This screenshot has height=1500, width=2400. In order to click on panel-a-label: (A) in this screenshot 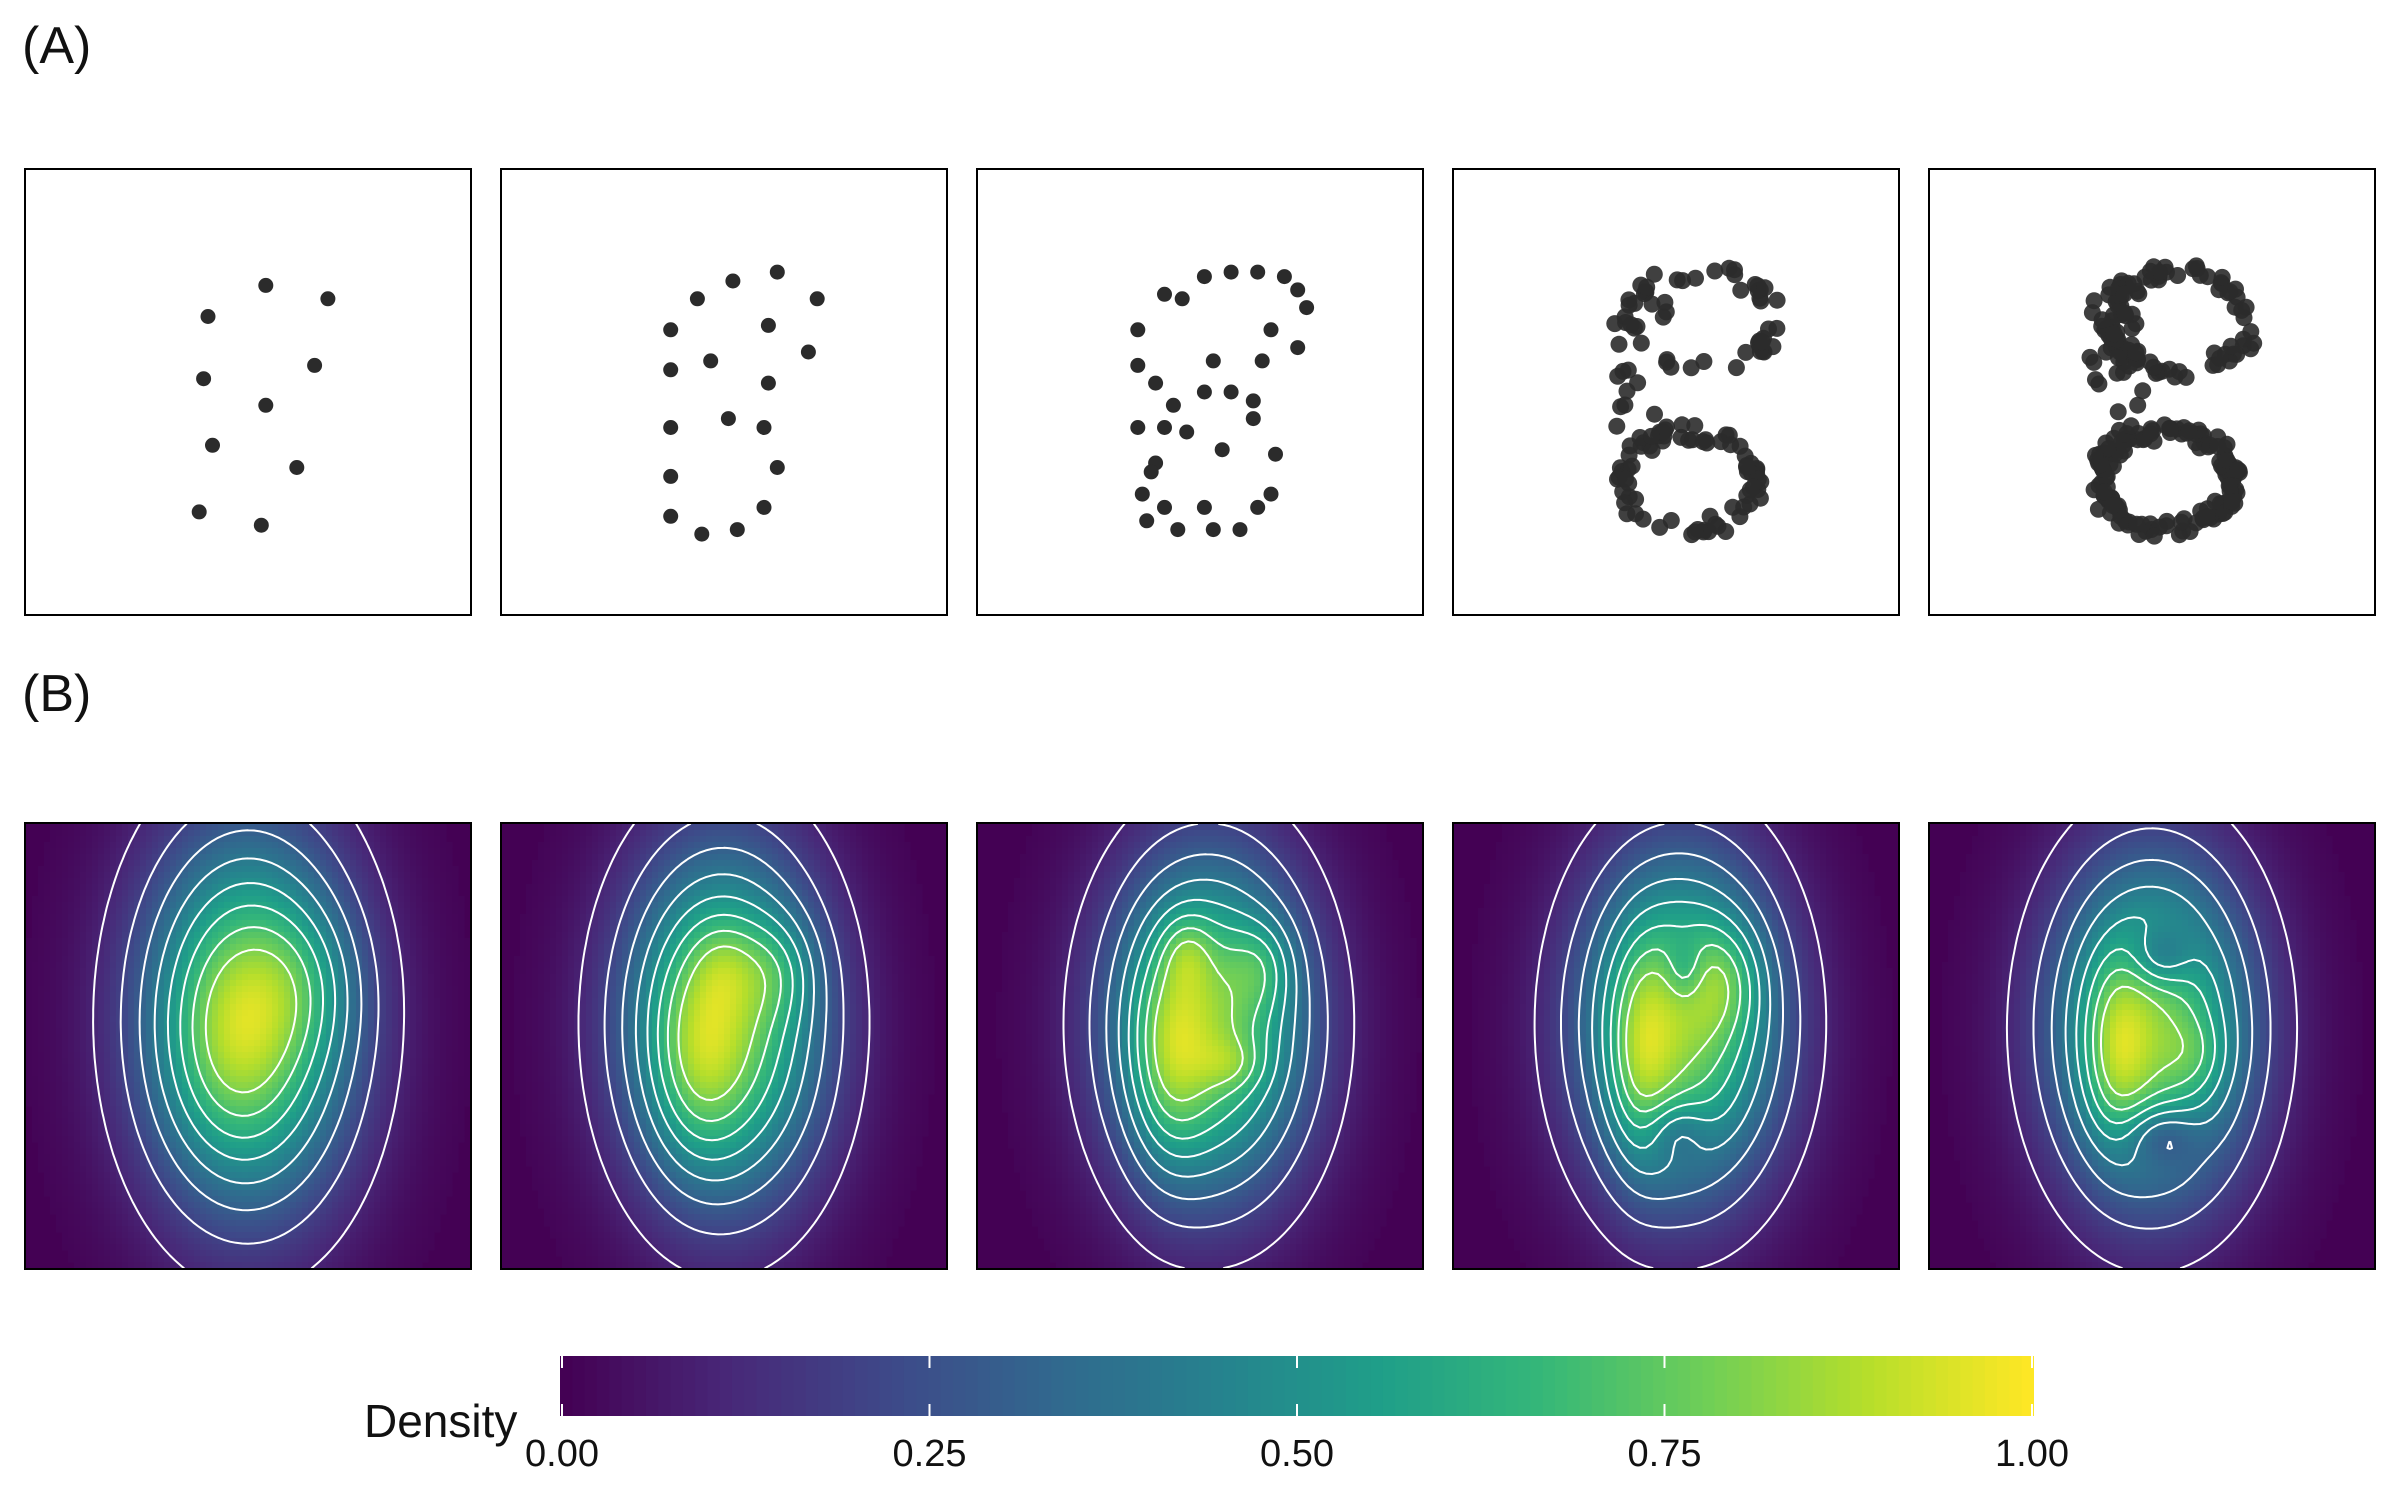, I will do `click(56, 46)`.